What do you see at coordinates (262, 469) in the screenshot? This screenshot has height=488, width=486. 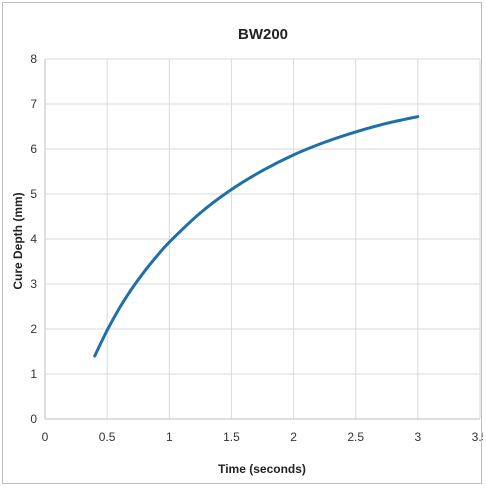 I see `x-axis-label: Time (seconds)` at bounding box center [262, 469].